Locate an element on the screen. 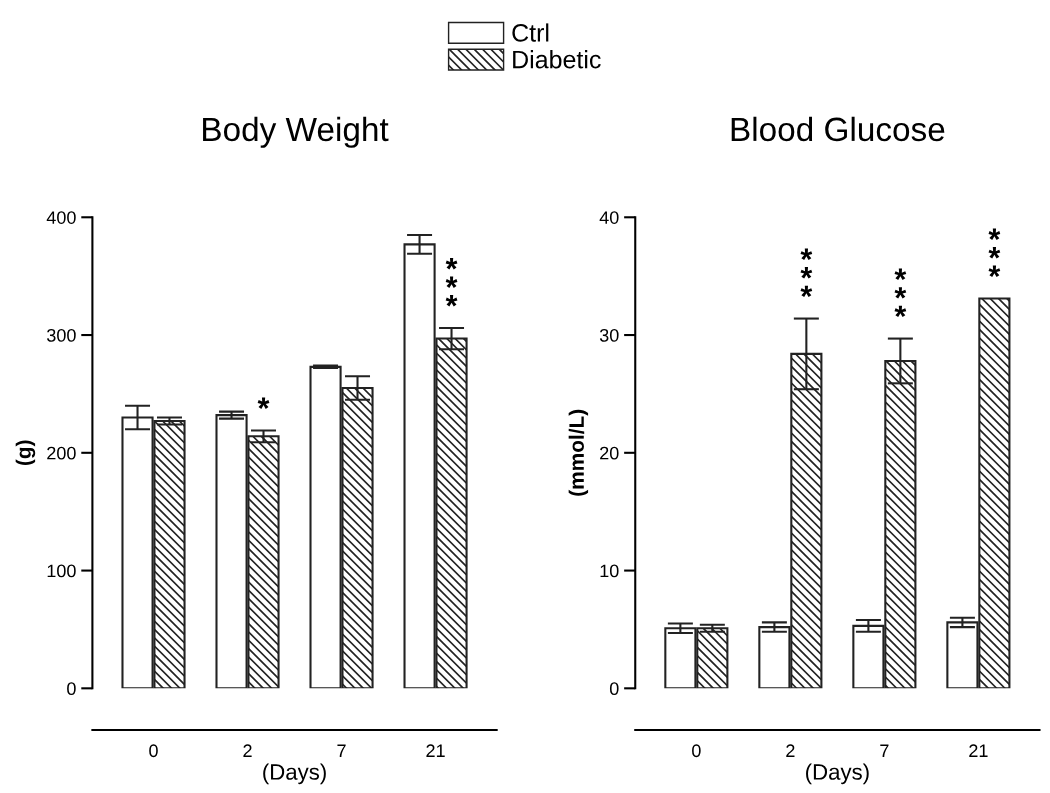  y-tick-label: 30 is located at coordinates (609, 335).